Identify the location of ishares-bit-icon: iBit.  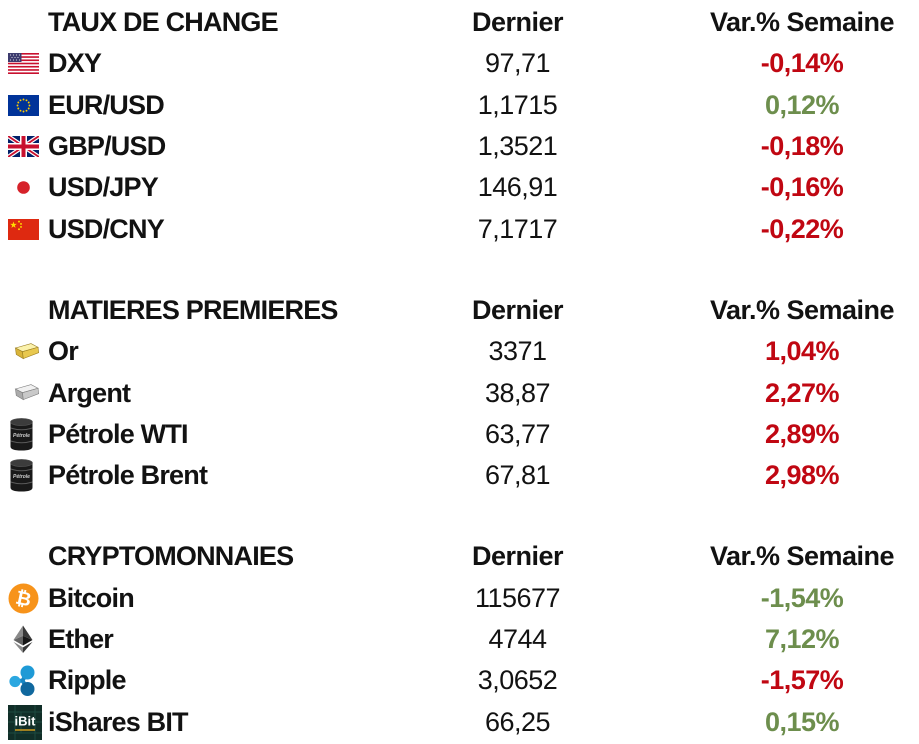
(25, 722).